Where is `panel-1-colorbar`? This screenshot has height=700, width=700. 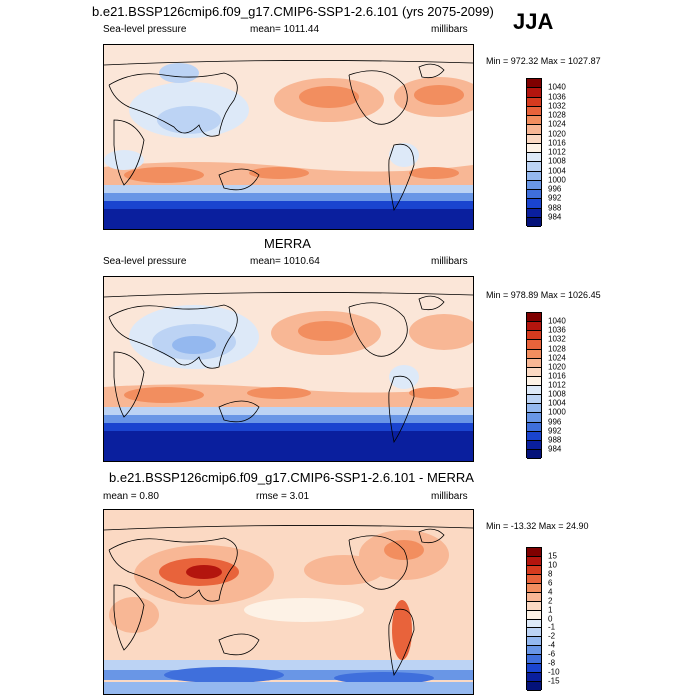 panel-1-colorbar is located at coordinates (534, 152).